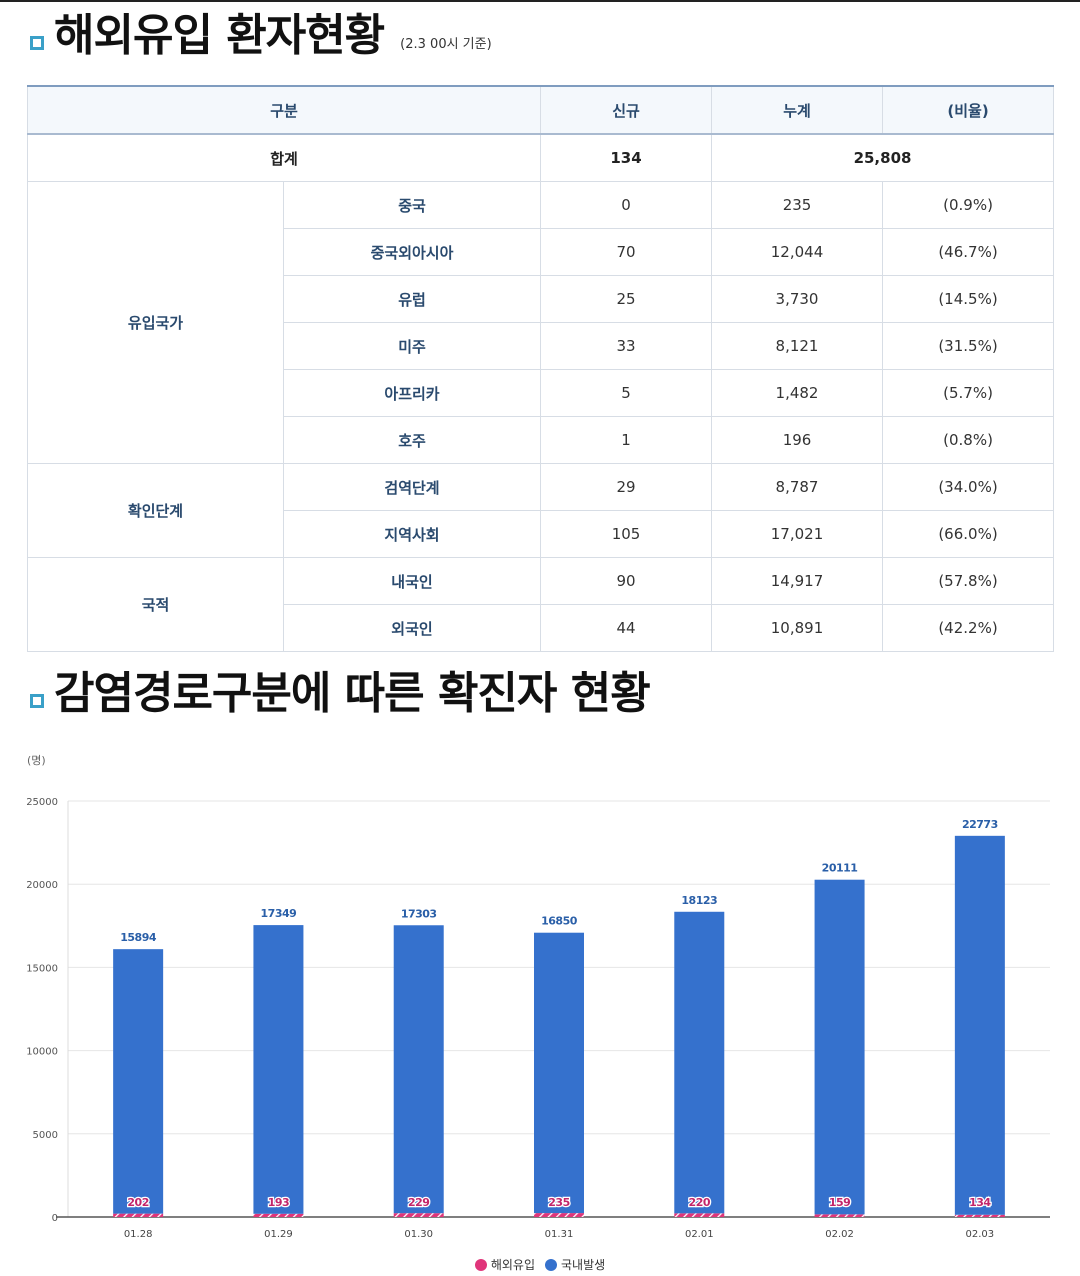 This screenshot has width=1080, height=1276. Describe the element at coordinates (968, 205) in the screenshot. I see `row-ratio: (0.9%)` at that location.